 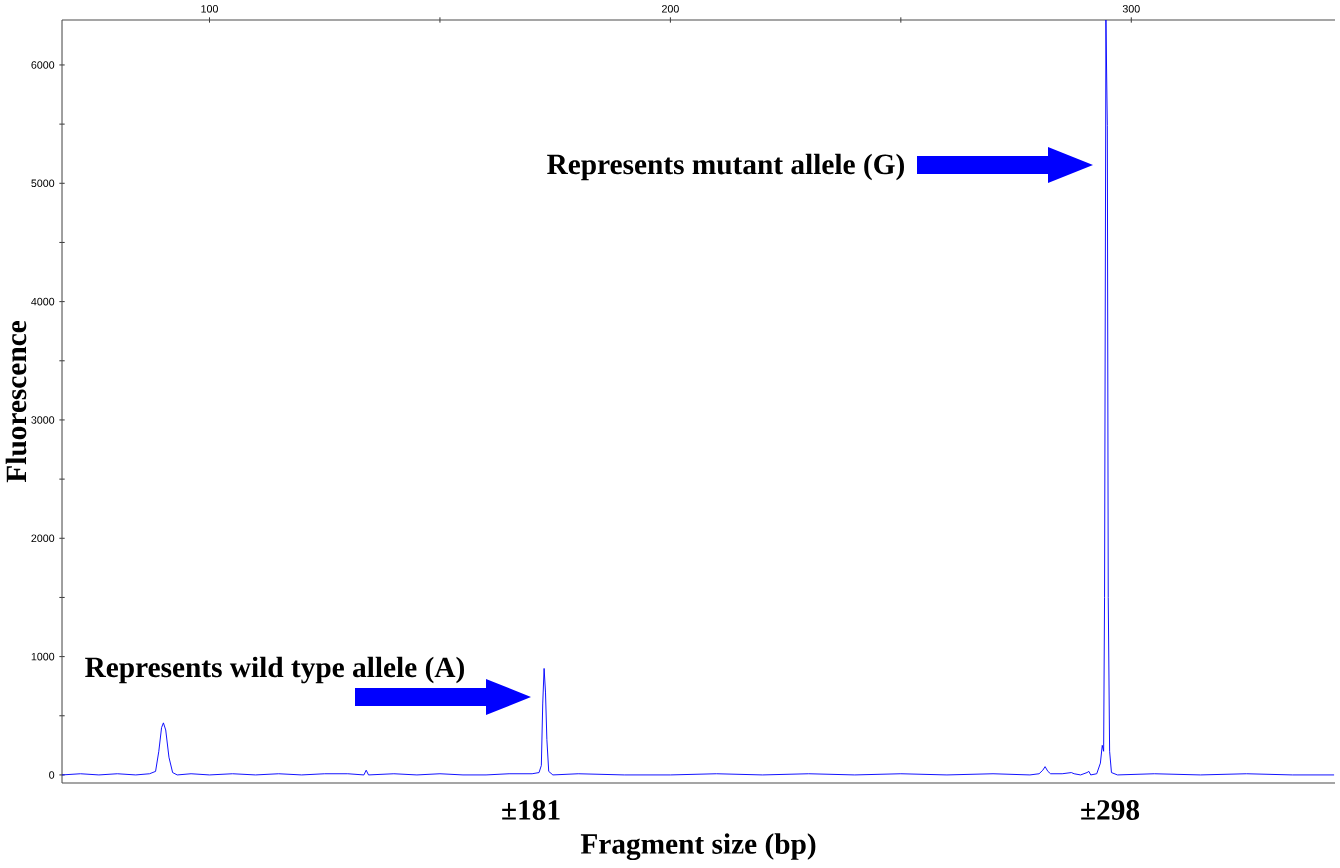 I want to click on y-tick-label: 3000, so click(x=43, y=420).